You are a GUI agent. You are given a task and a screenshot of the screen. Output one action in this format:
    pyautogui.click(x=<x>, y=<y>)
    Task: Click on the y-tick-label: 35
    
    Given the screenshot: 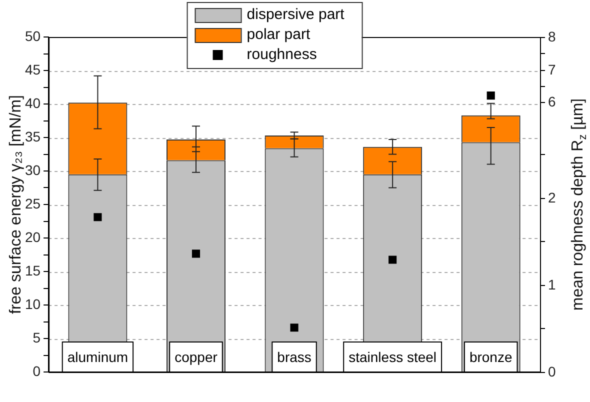 What is the action you would take?
    pyautogui.click(x=32, y=136)
    